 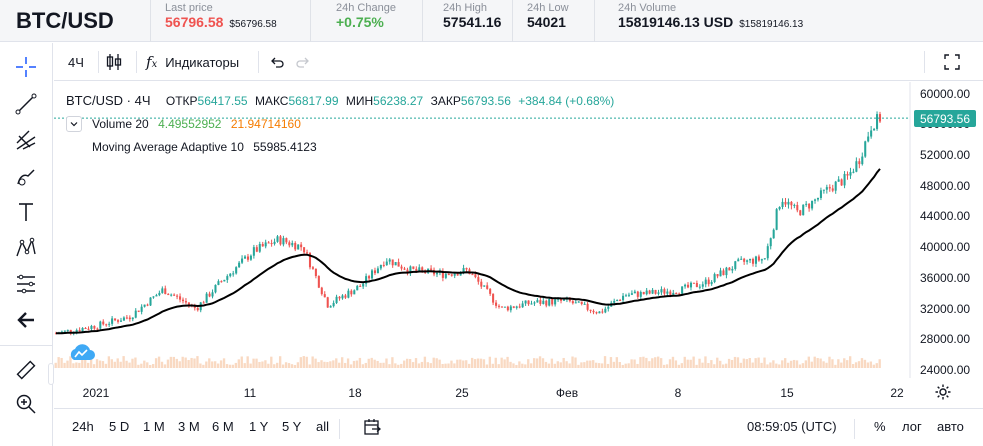 What do you see at coordinates (548, 8) in the screenshot?
I see `low-label: 24h Low` at bounding box center [548, 8].